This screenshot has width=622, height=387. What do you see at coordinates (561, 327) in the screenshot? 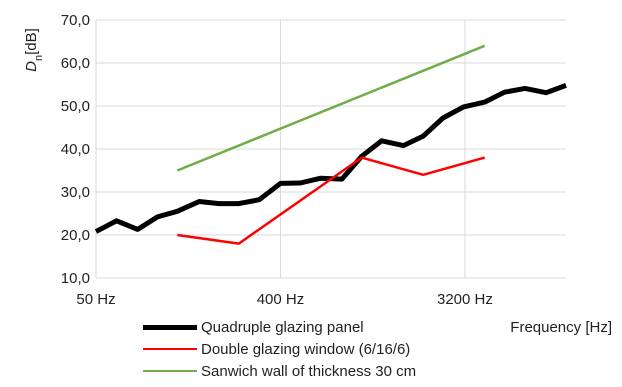
I see `x-axis-title: Frequency [Hz]` at bounding box center [561, 327].